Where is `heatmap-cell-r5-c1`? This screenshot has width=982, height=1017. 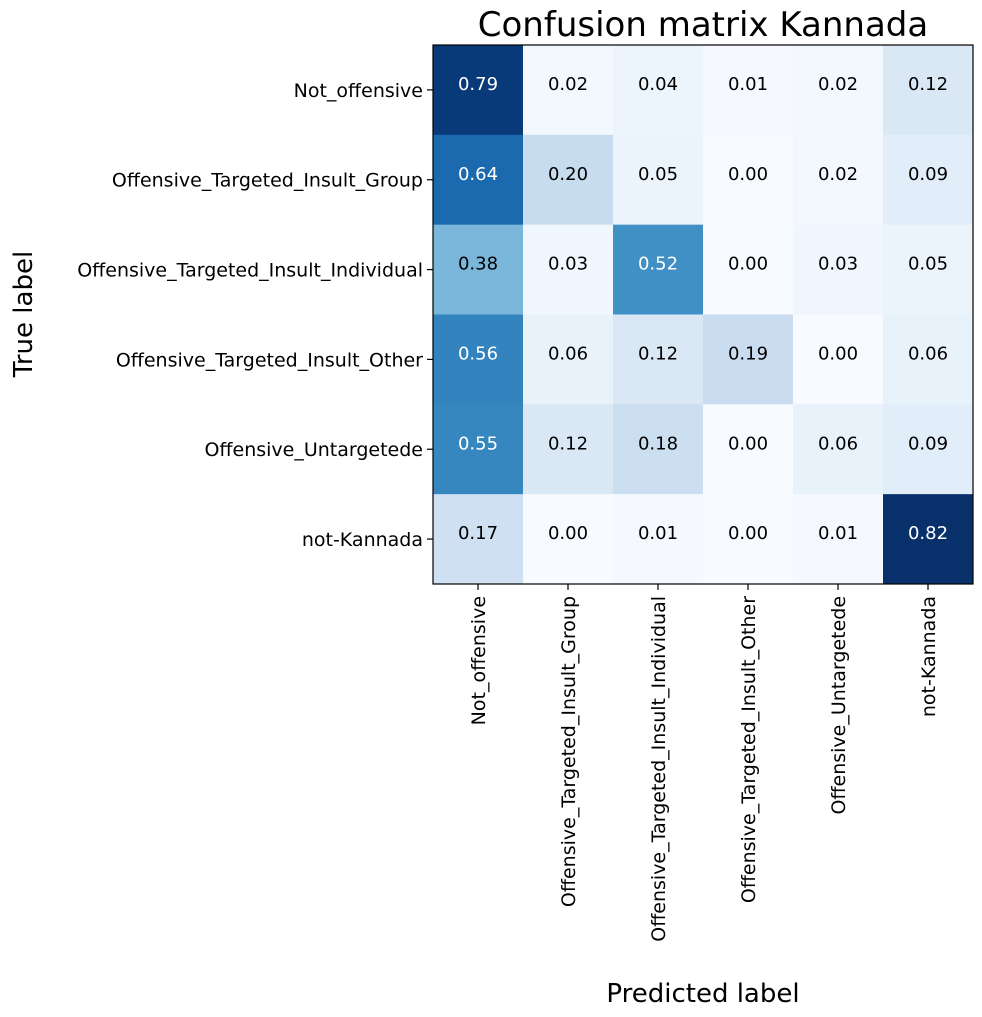
heatmap-cell-r5-c1 is located at coordinates (568, 539).